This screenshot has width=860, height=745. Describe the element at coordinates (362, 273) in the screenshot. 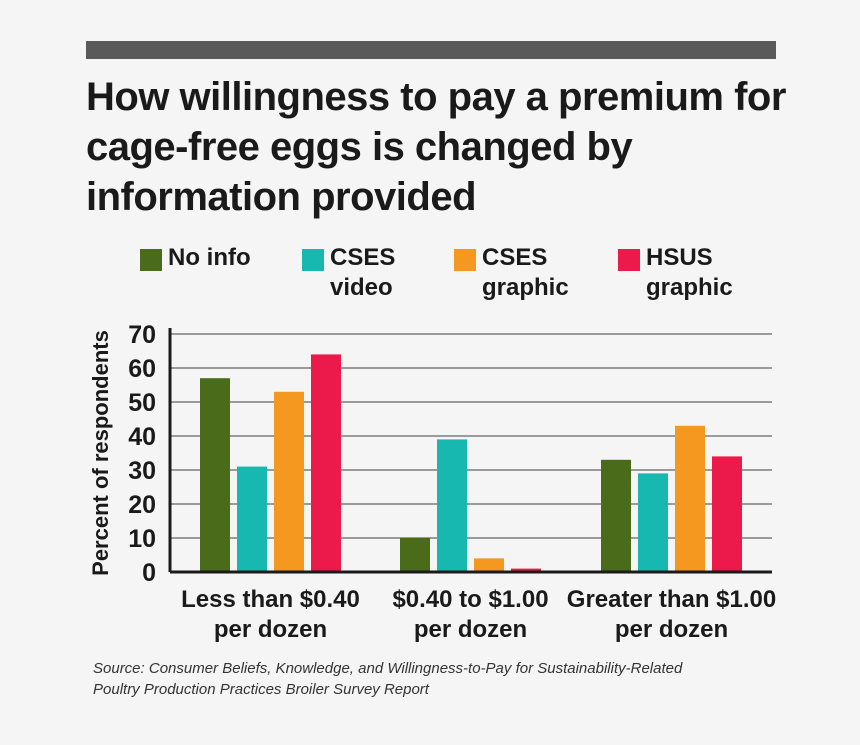

I see `legend-label: CSES video` at that location.